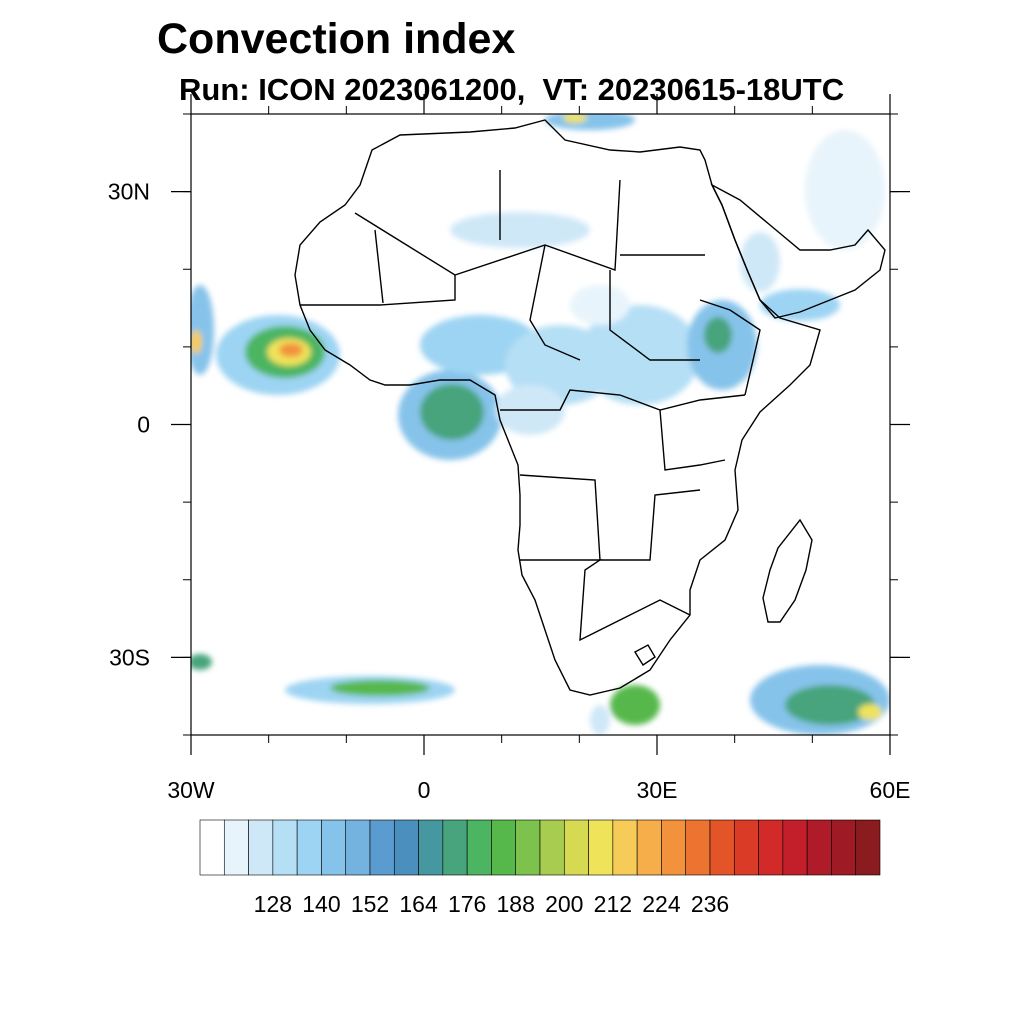 This screenshot has width=1024, height=1024. I want to click on colorbar-label: 236, so click(710, 904).